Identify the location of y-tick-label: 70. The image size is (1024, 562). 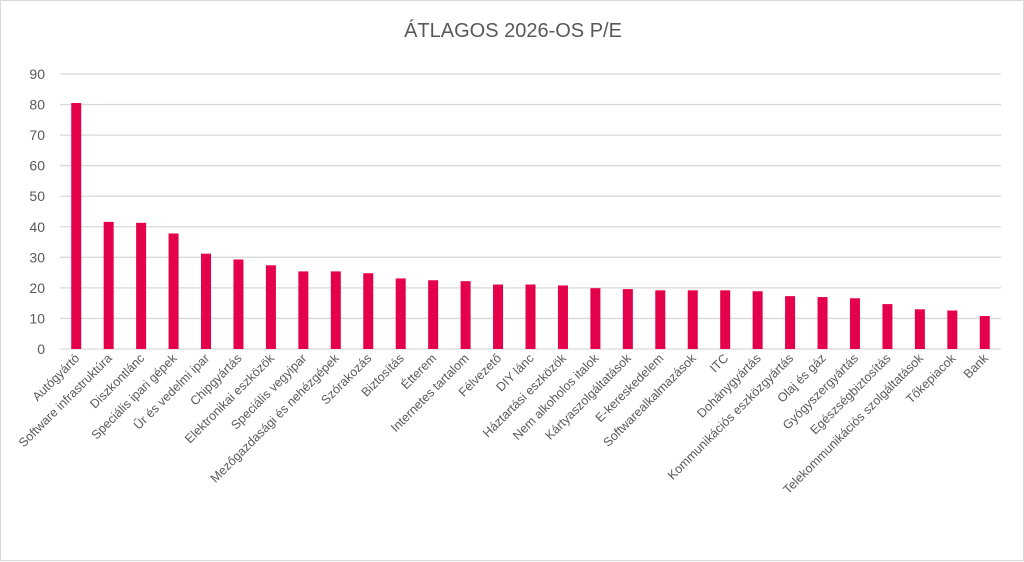
(37, 135).